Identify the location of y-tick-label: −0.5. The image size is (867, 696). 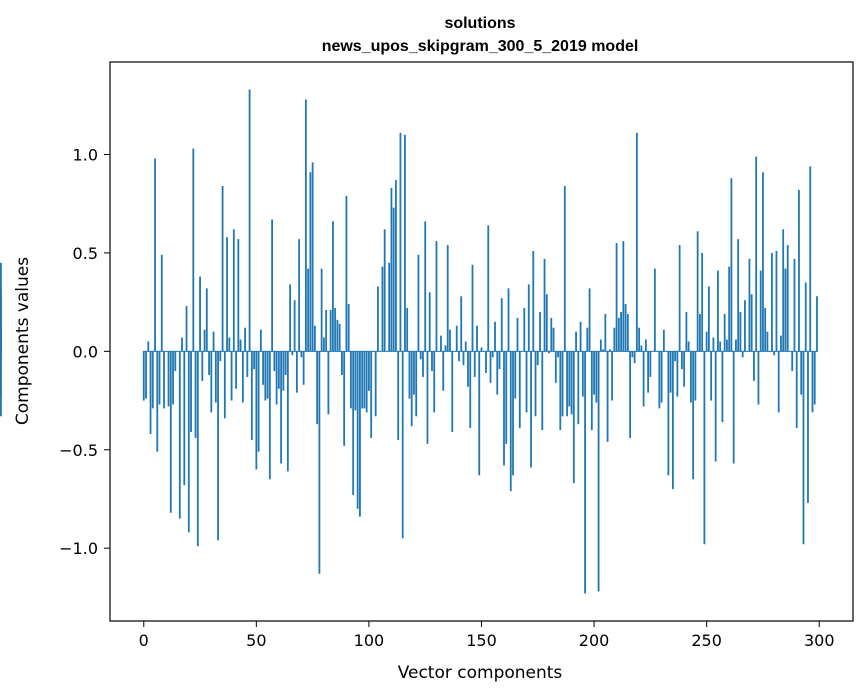
(78, 450).